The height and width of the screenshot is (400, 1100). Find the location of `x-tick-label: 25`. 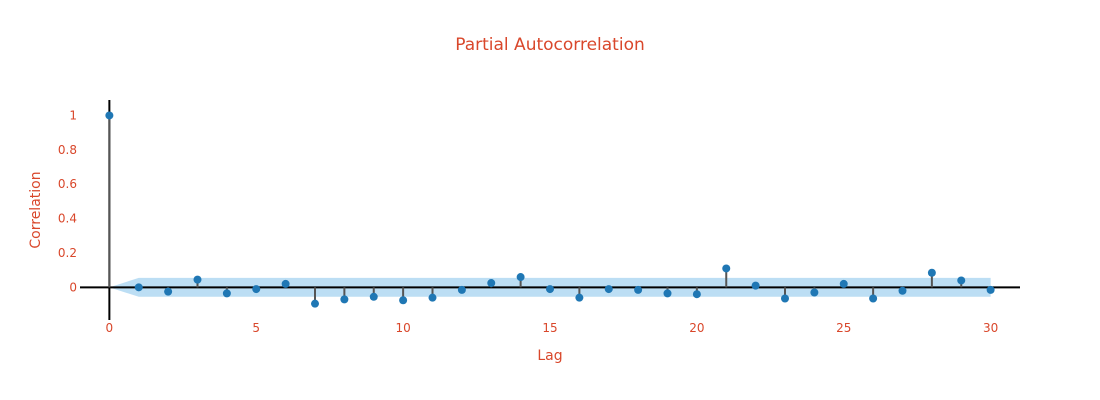

x-tick-label: 25 is located at coordinates (843, 328).